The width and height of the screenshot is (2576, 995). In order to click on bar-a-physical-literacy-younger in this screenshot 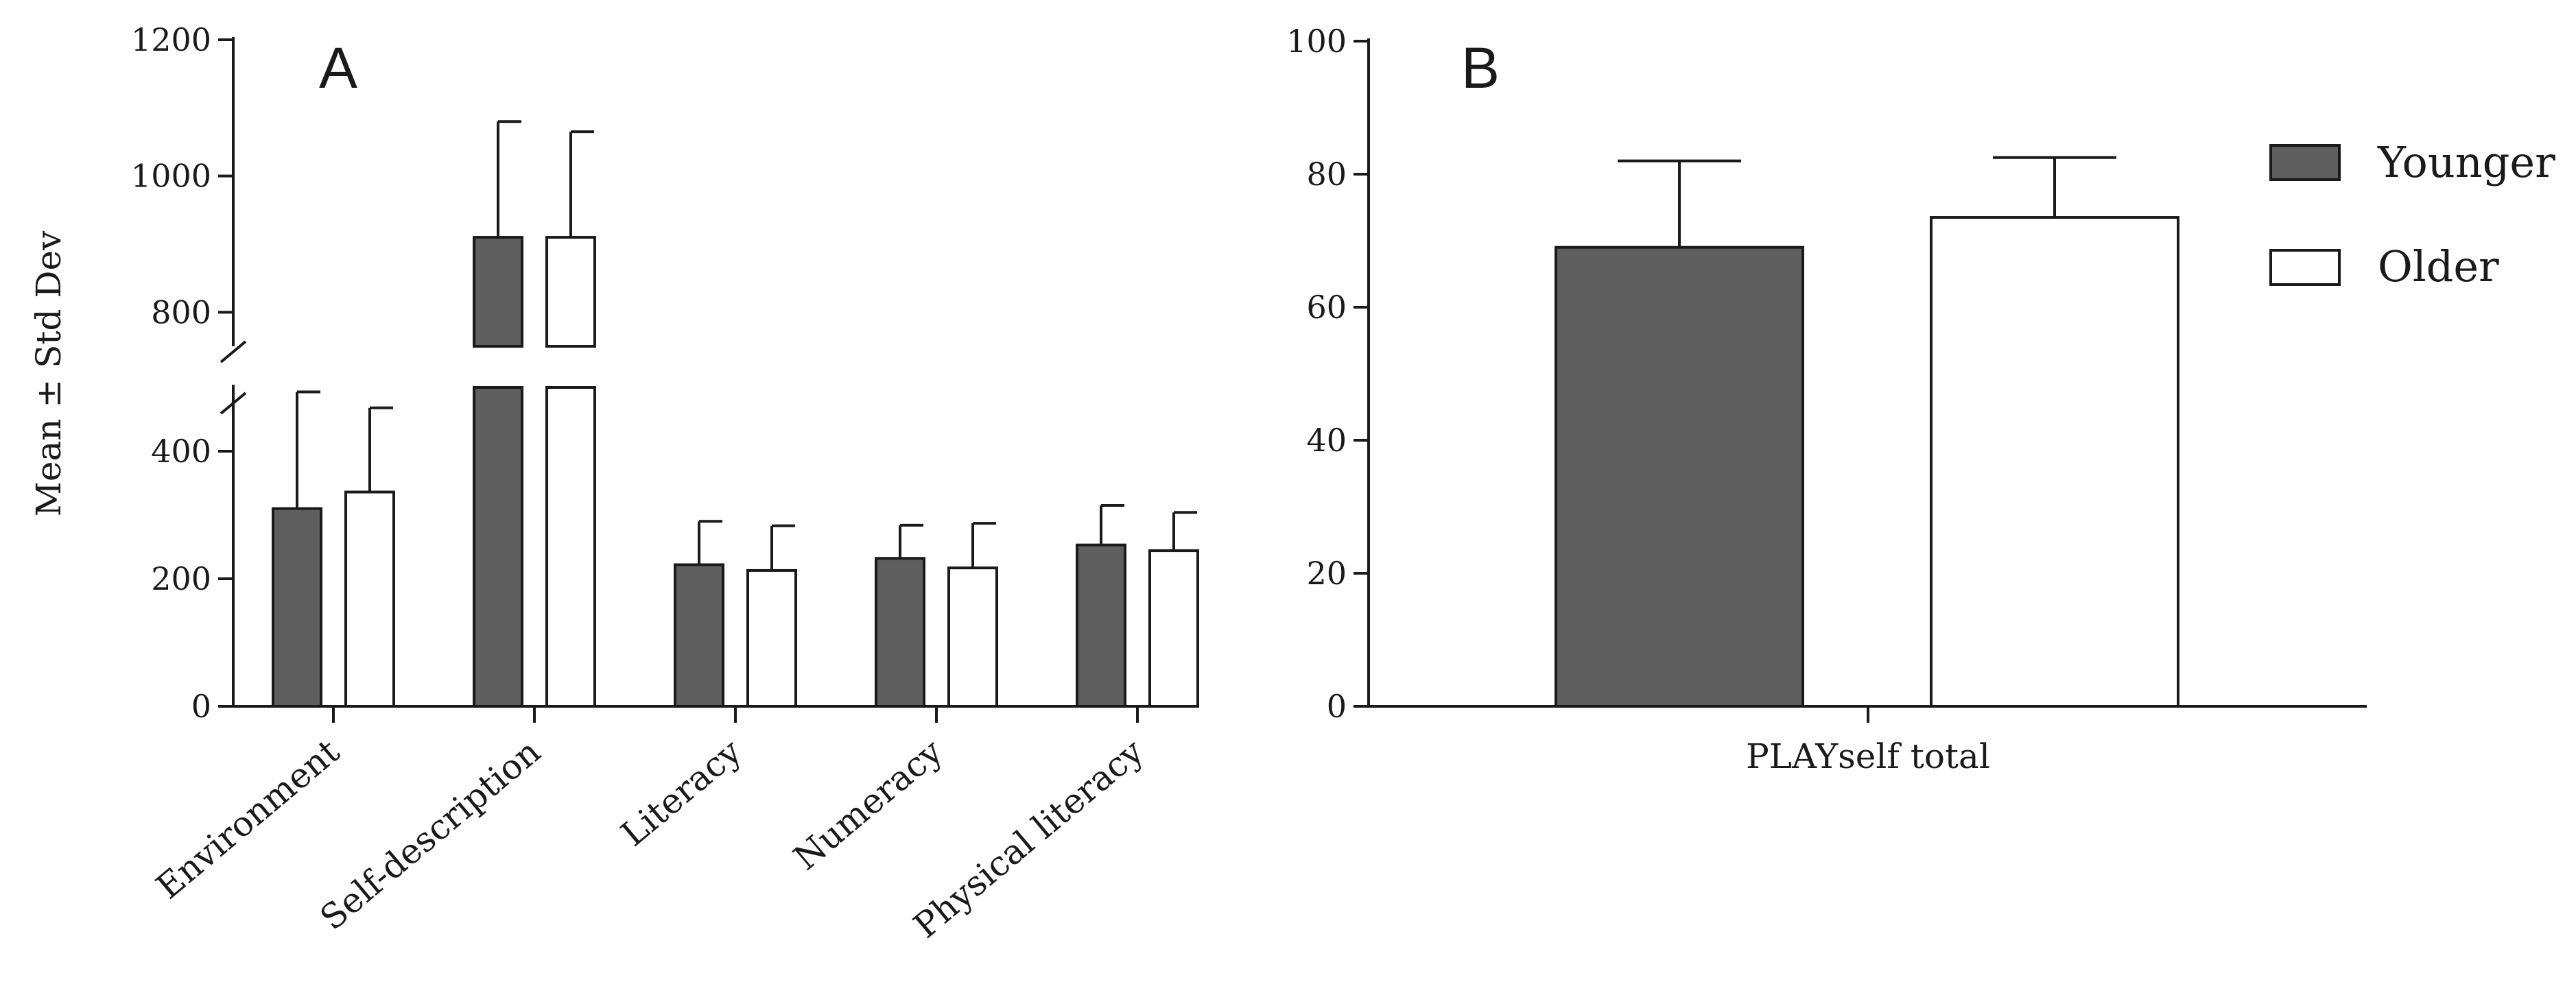, I will do `click(1101, 625)`.